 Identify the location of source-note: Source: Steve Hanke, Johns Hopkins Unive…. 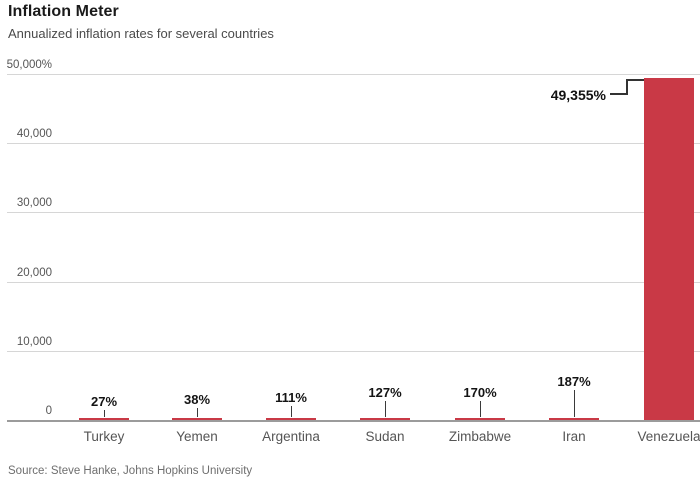
(130, 471).